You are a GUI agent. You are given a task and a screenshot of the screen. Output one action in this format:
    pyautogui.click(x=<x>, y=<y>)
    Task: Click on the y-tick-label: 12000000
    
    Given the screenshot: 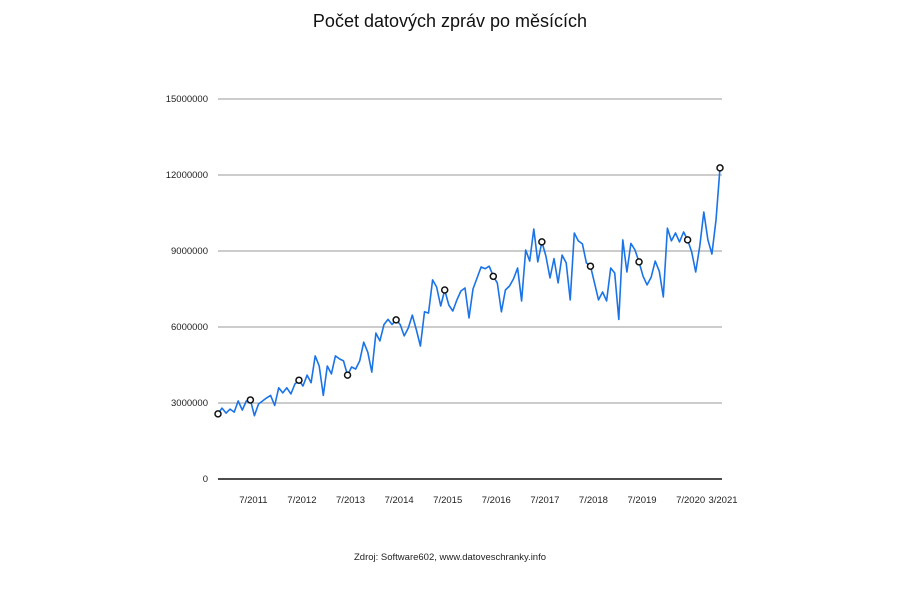 What is the action you would take?
    pyautogui.click(x=187, y=175)
    